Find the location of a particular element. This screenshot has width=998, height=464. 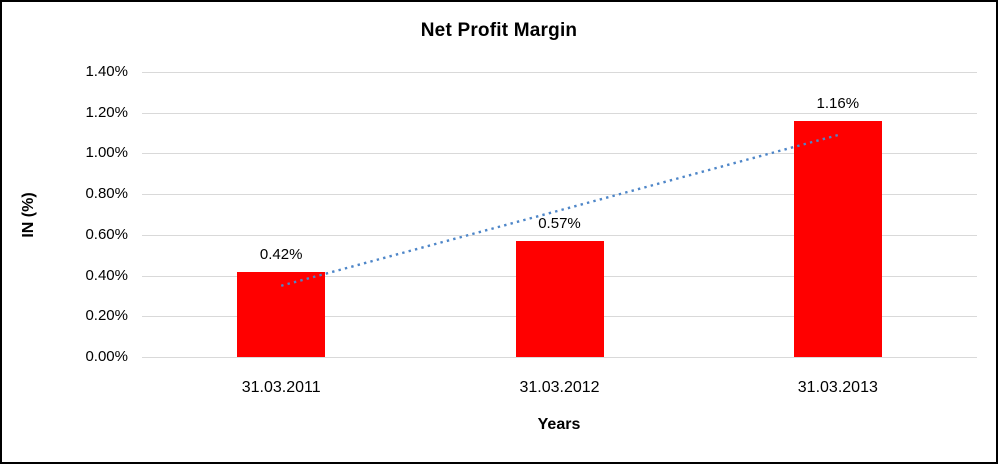

y-tick-label: 0.00% is located at coordinates (106, 356).